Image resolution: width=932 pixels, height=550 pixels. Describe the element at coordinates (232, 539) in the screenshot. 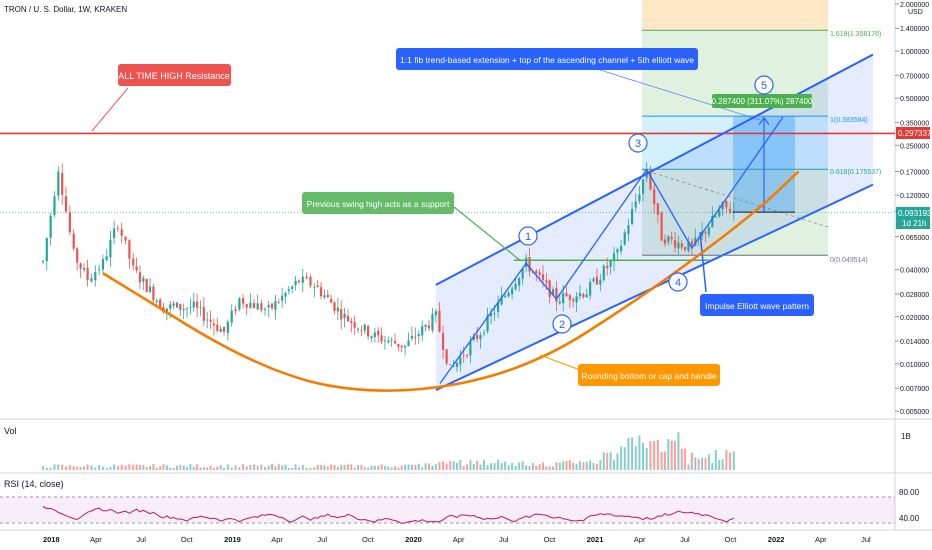

I see `time-tick-label: 2019` at that location.